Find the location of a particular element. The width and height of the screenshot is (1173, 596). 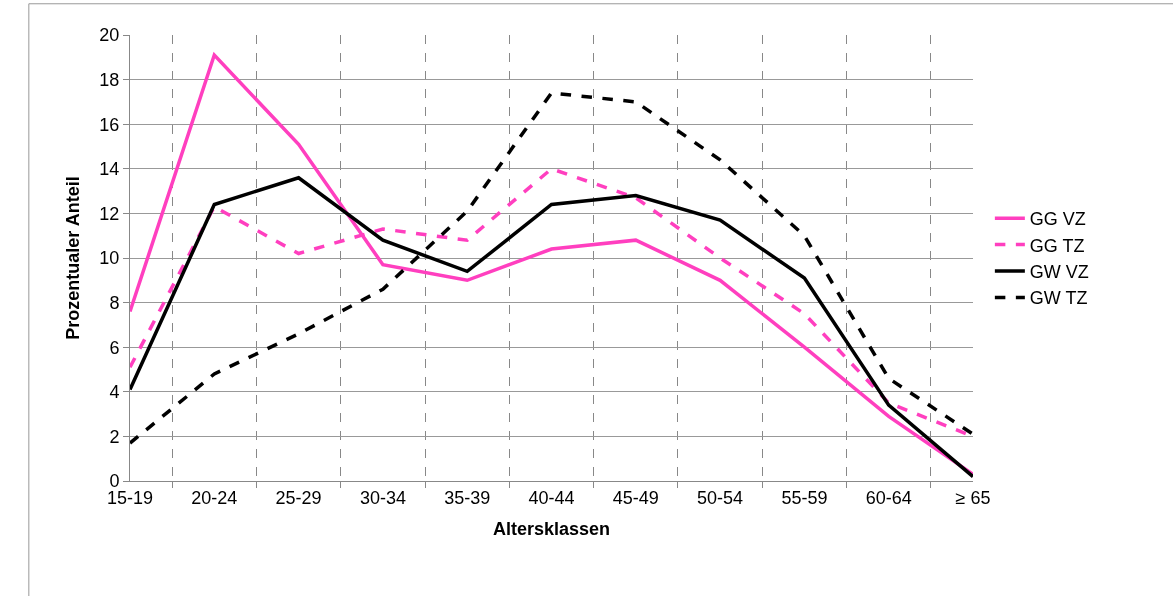

x-tick-label: 25-29 is located at coordinates (298, 497).